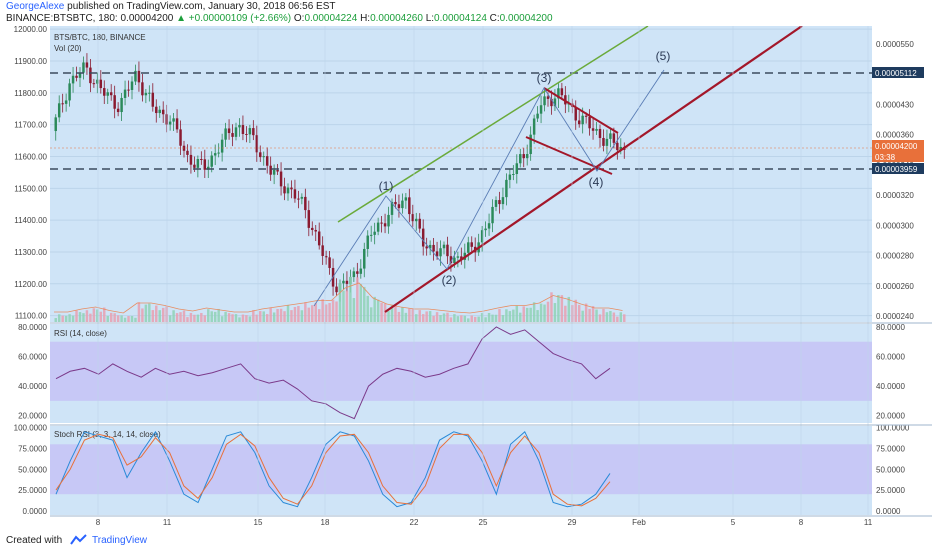 The width and height of the screenshot is (932, 550). I want to click on left-tick-label: 11200.00, so click(30, 284).